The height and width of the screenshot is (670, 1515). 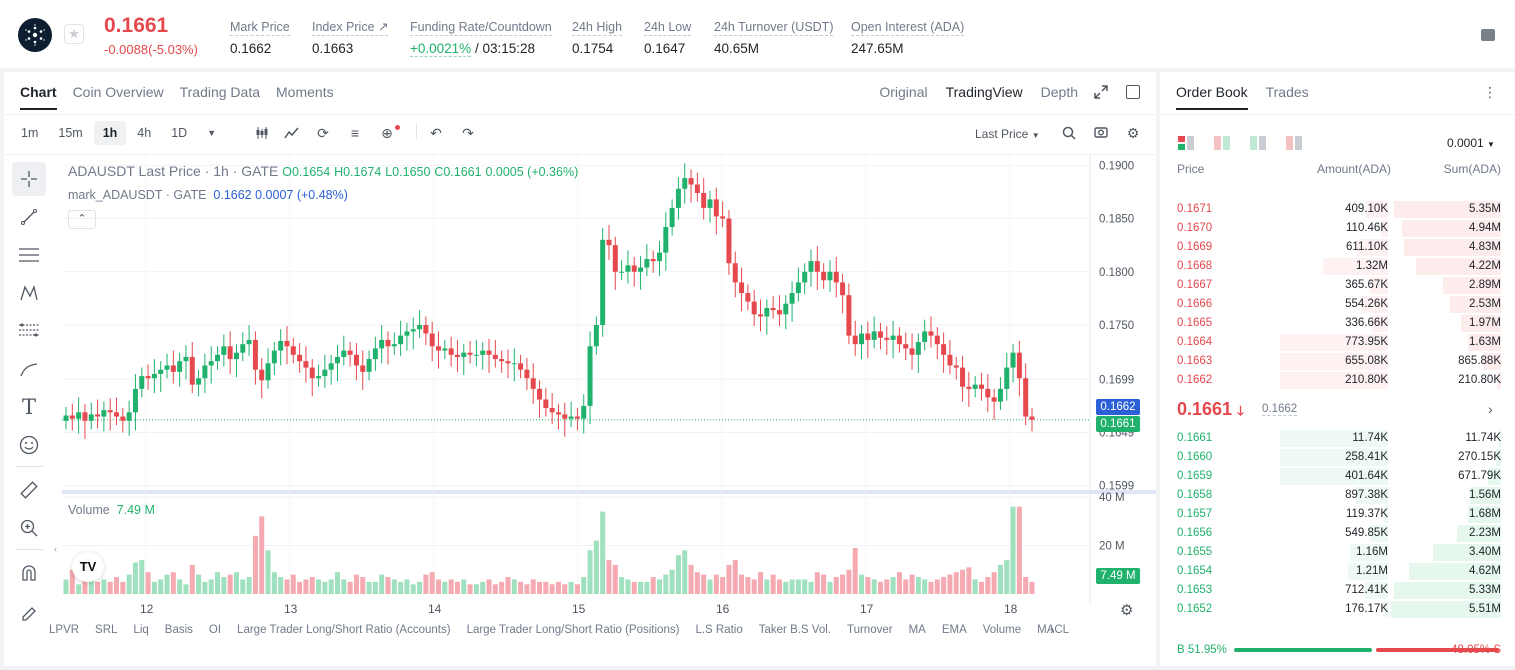 What do you see at coordinates (64, 630) in the screenshot?
I see `indicator-0: LPVR` at bounding box center [64, 630].